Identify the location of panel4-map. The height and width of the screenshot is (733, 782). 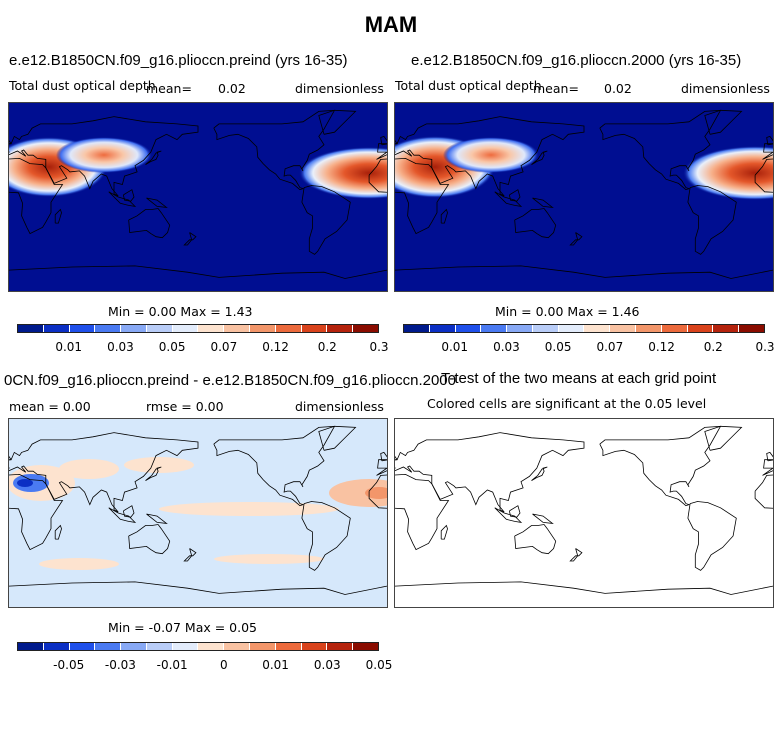
(584, 513).